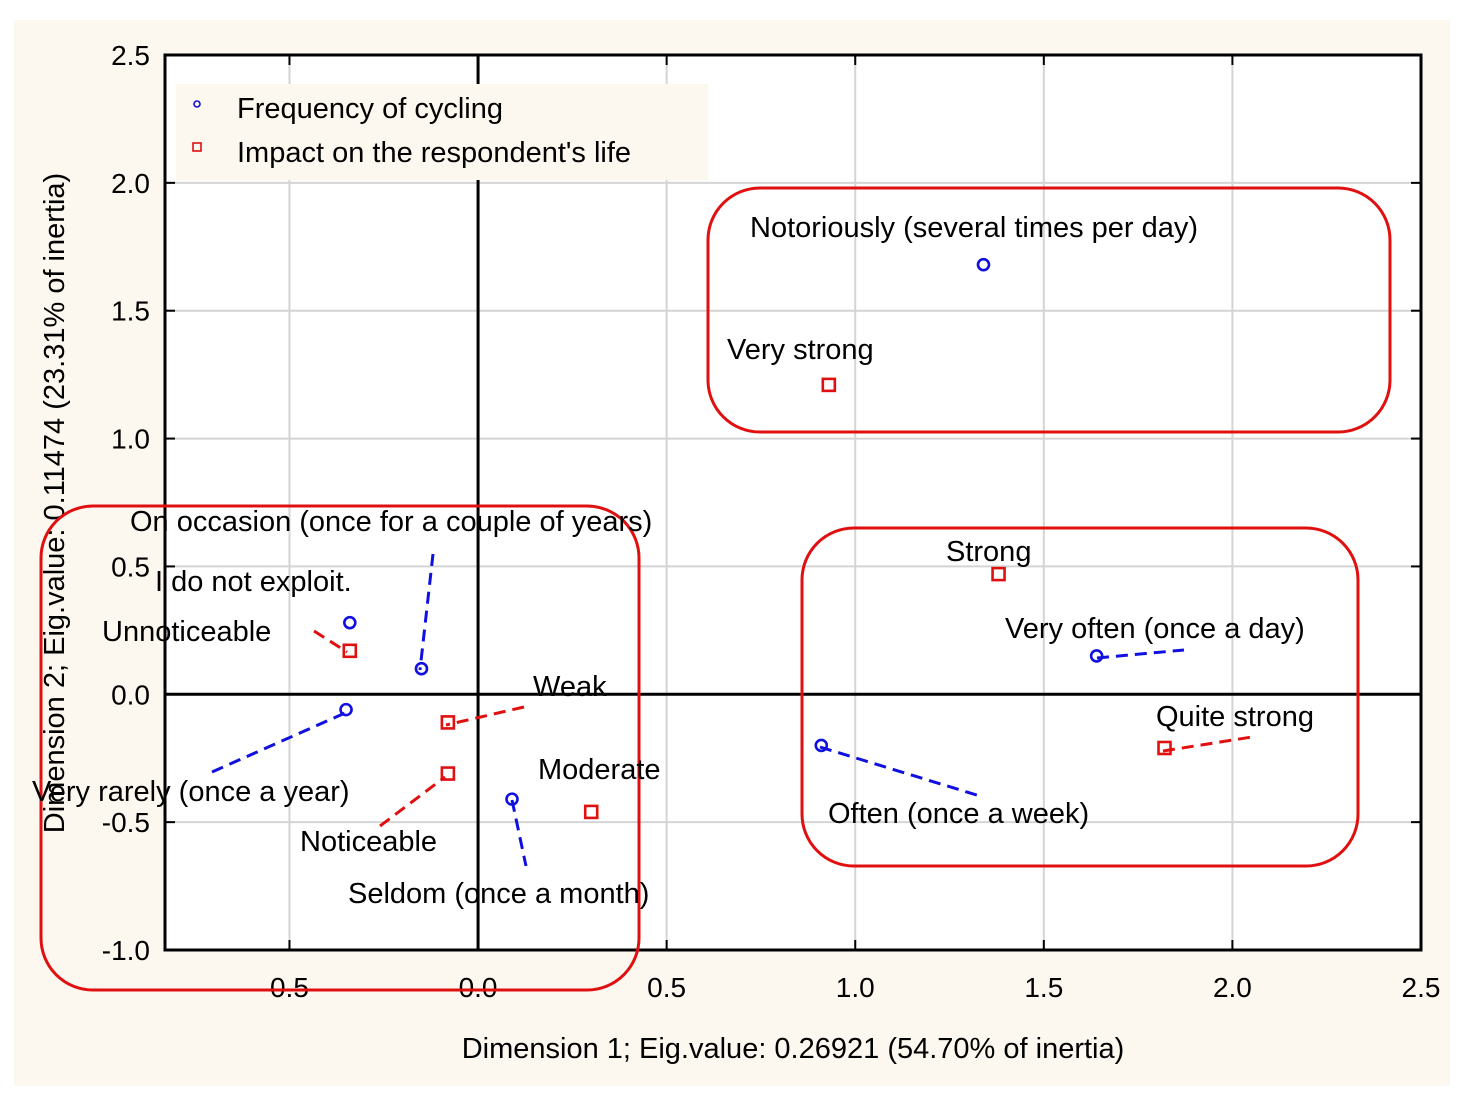 The width and height of the screenshot is (1464, 1102). What do you see at coordinates (197, 147) in the screenshot?
I see `legend-marker-square` at bounding box center [197, 147].